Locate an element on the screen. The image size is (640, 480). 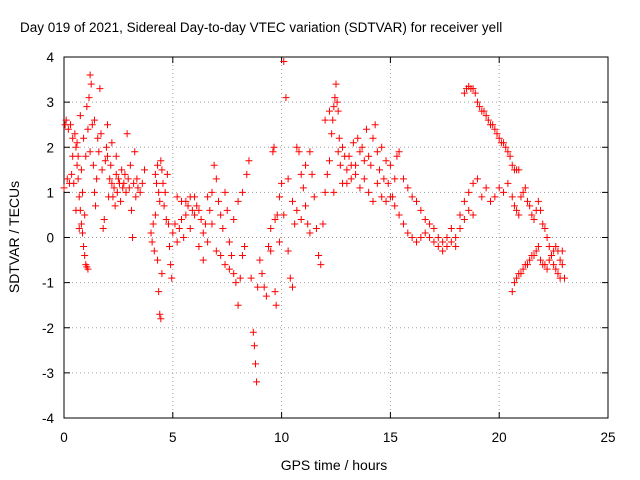
y-tick-label: 3 is located at coordinates (50, 102).